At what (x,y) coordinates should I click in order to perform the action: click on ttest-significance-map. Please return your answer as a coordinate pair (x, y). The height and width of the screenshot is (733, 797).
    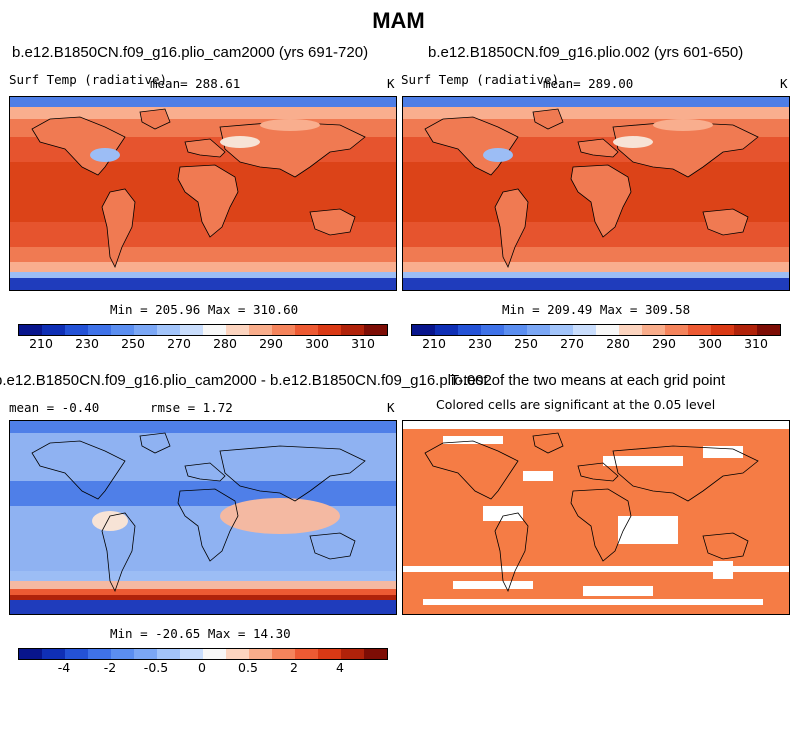
    Looking at the image, I should click on (596, 517).